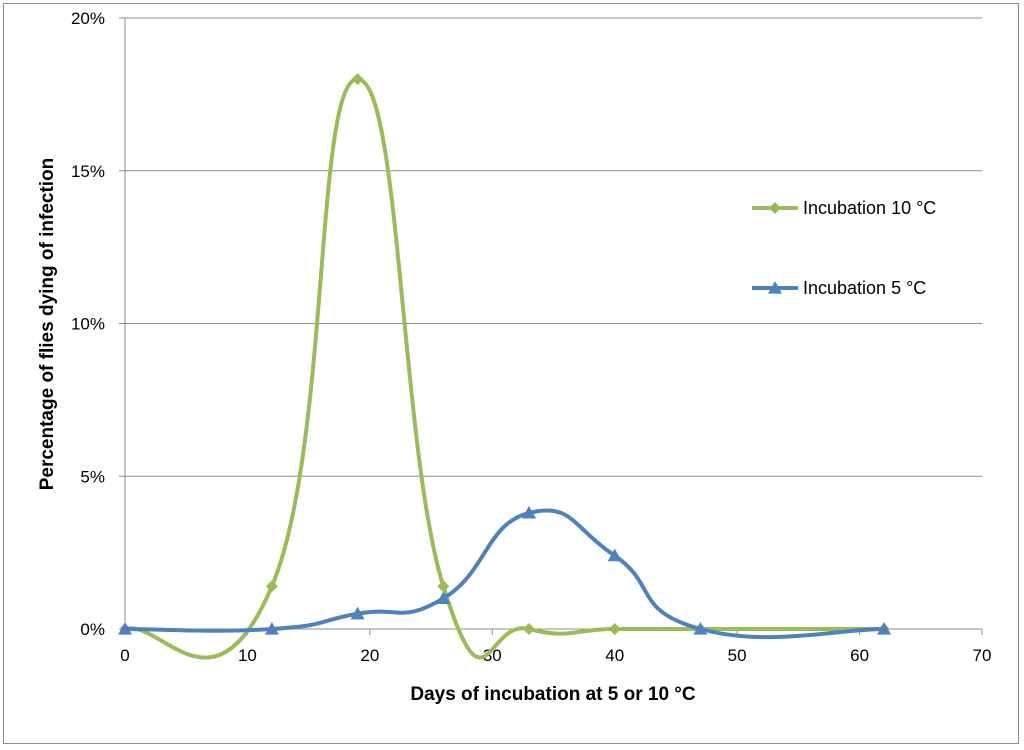 The image size is (1024, 750). I want to click on x-tick-label: 10, so click(247, 655).